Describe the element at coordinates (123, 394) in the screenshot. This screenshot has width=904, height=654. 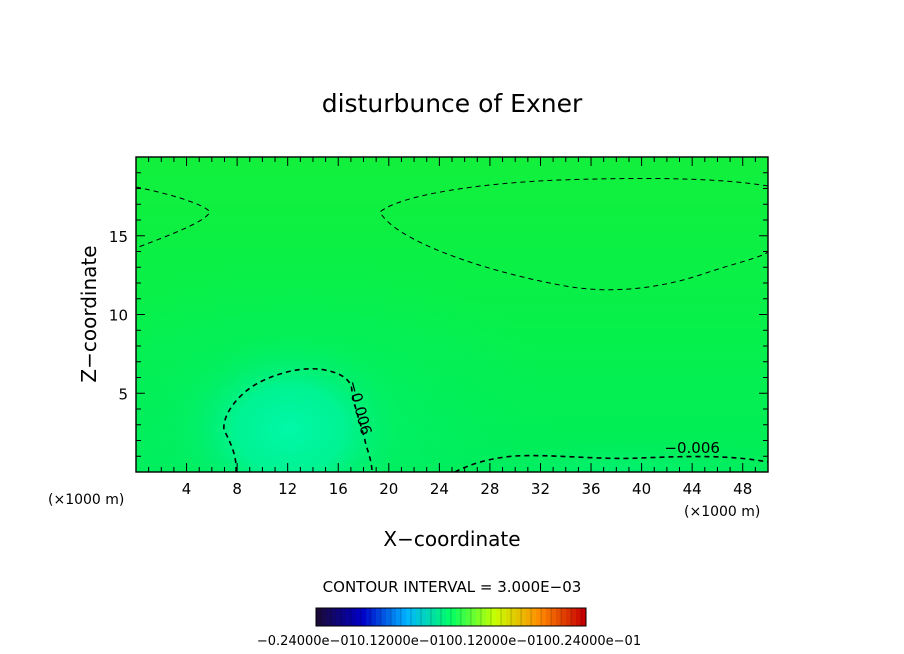
I see `y-tick-label: 5` at that location.